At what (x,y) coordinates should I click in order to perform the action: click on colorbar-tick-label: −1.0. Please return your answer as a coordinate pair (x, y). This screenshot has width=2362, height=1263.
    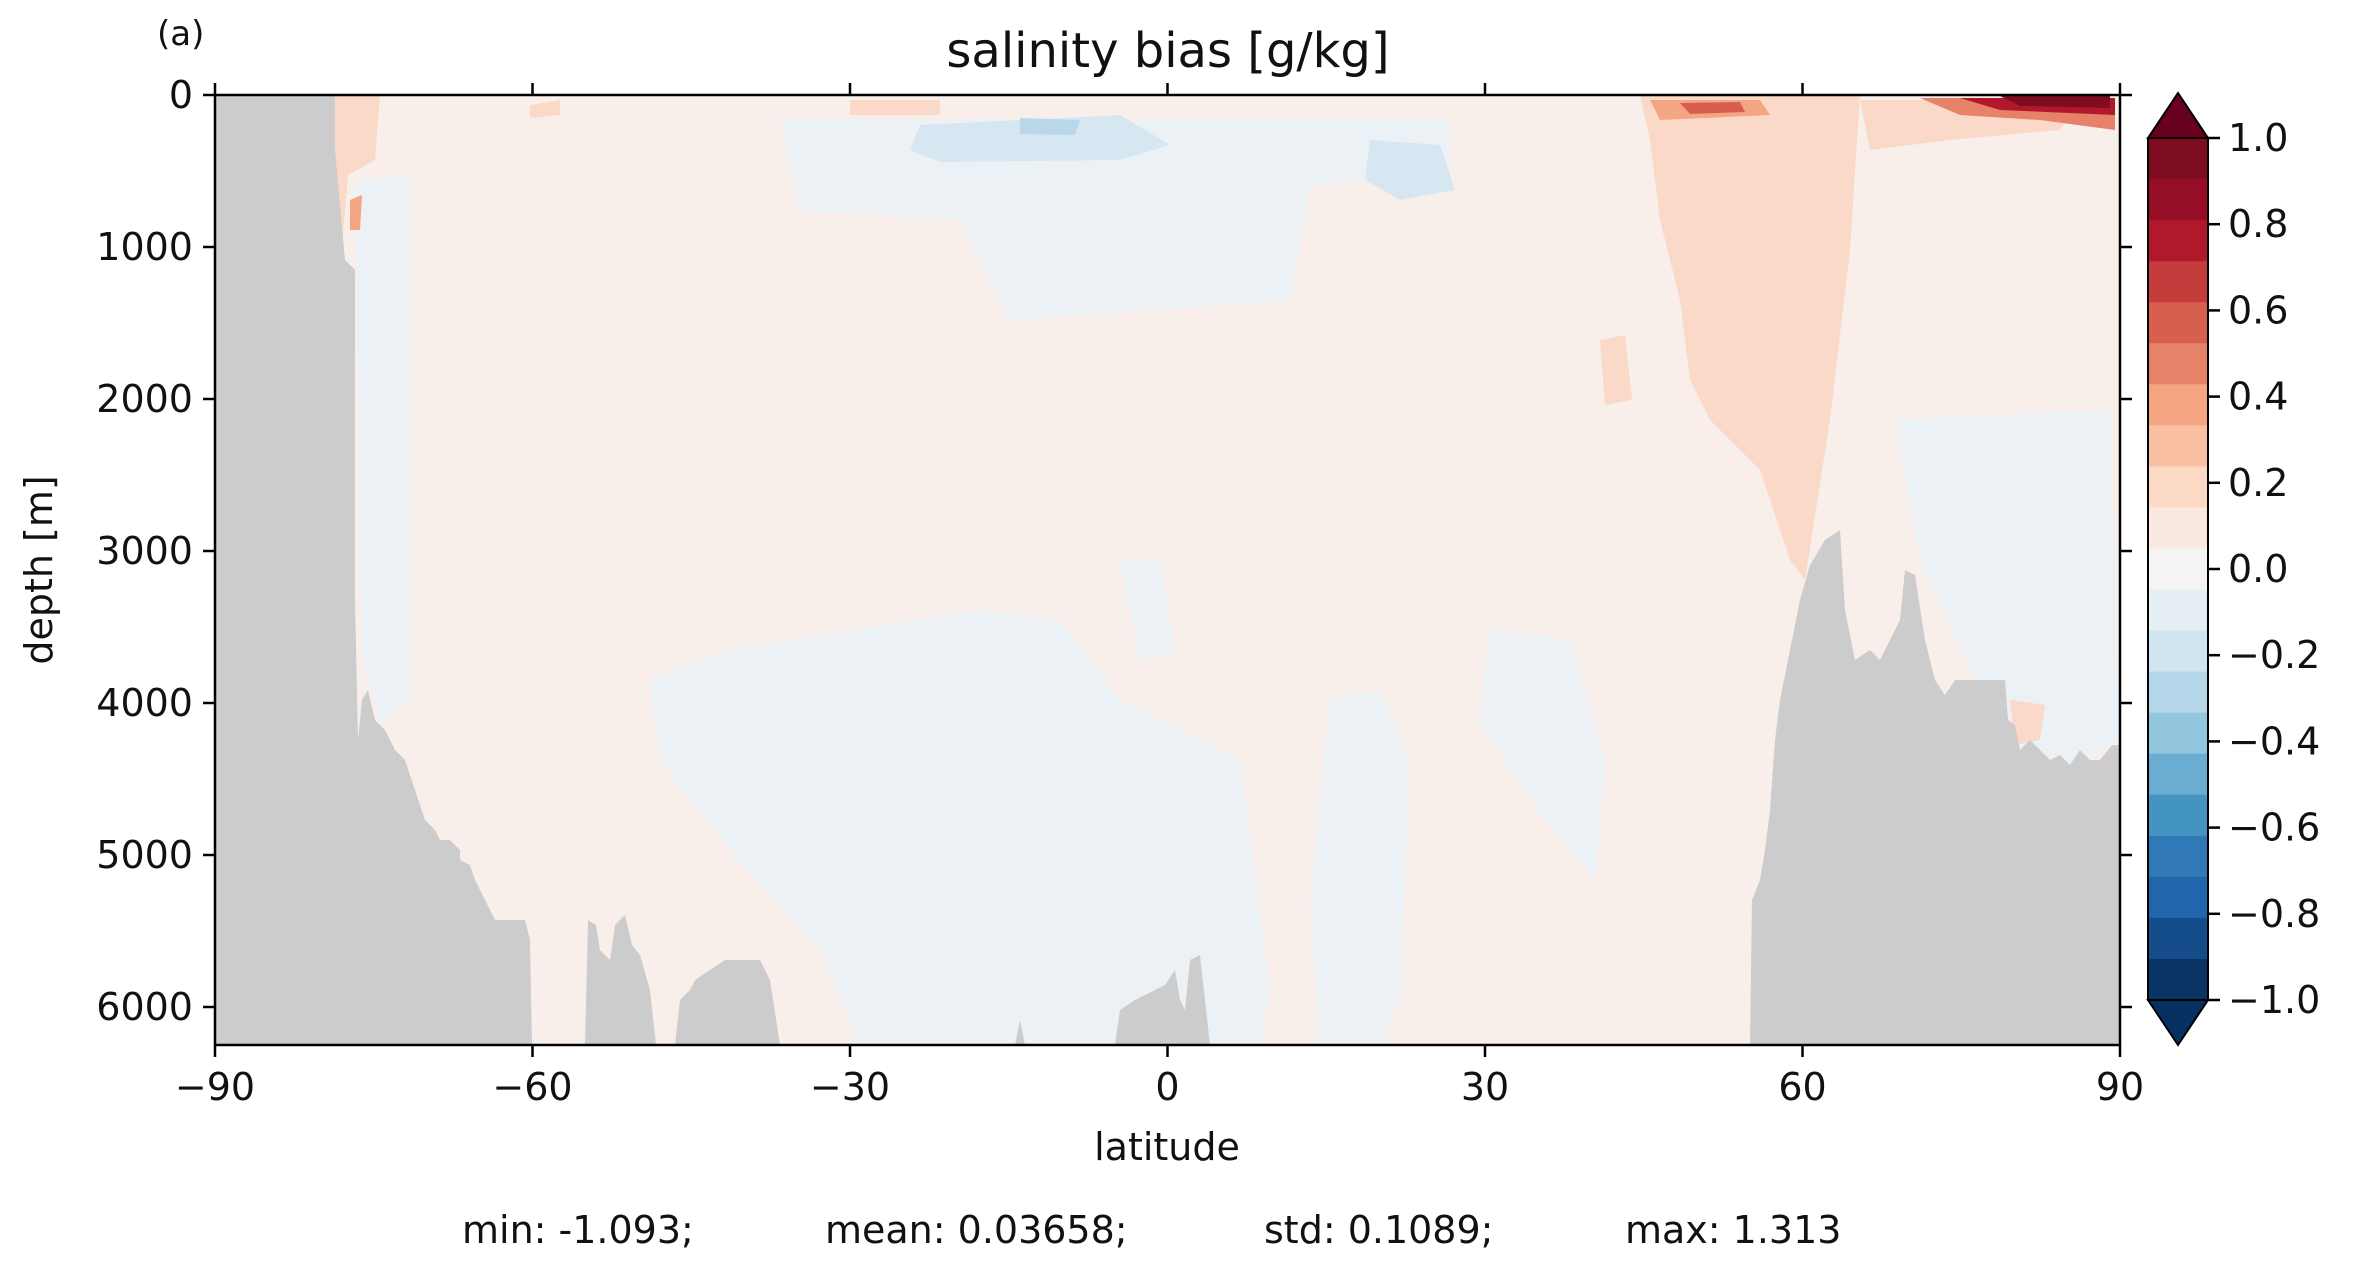
    Looking at the image, I should click on (2274, 1000).